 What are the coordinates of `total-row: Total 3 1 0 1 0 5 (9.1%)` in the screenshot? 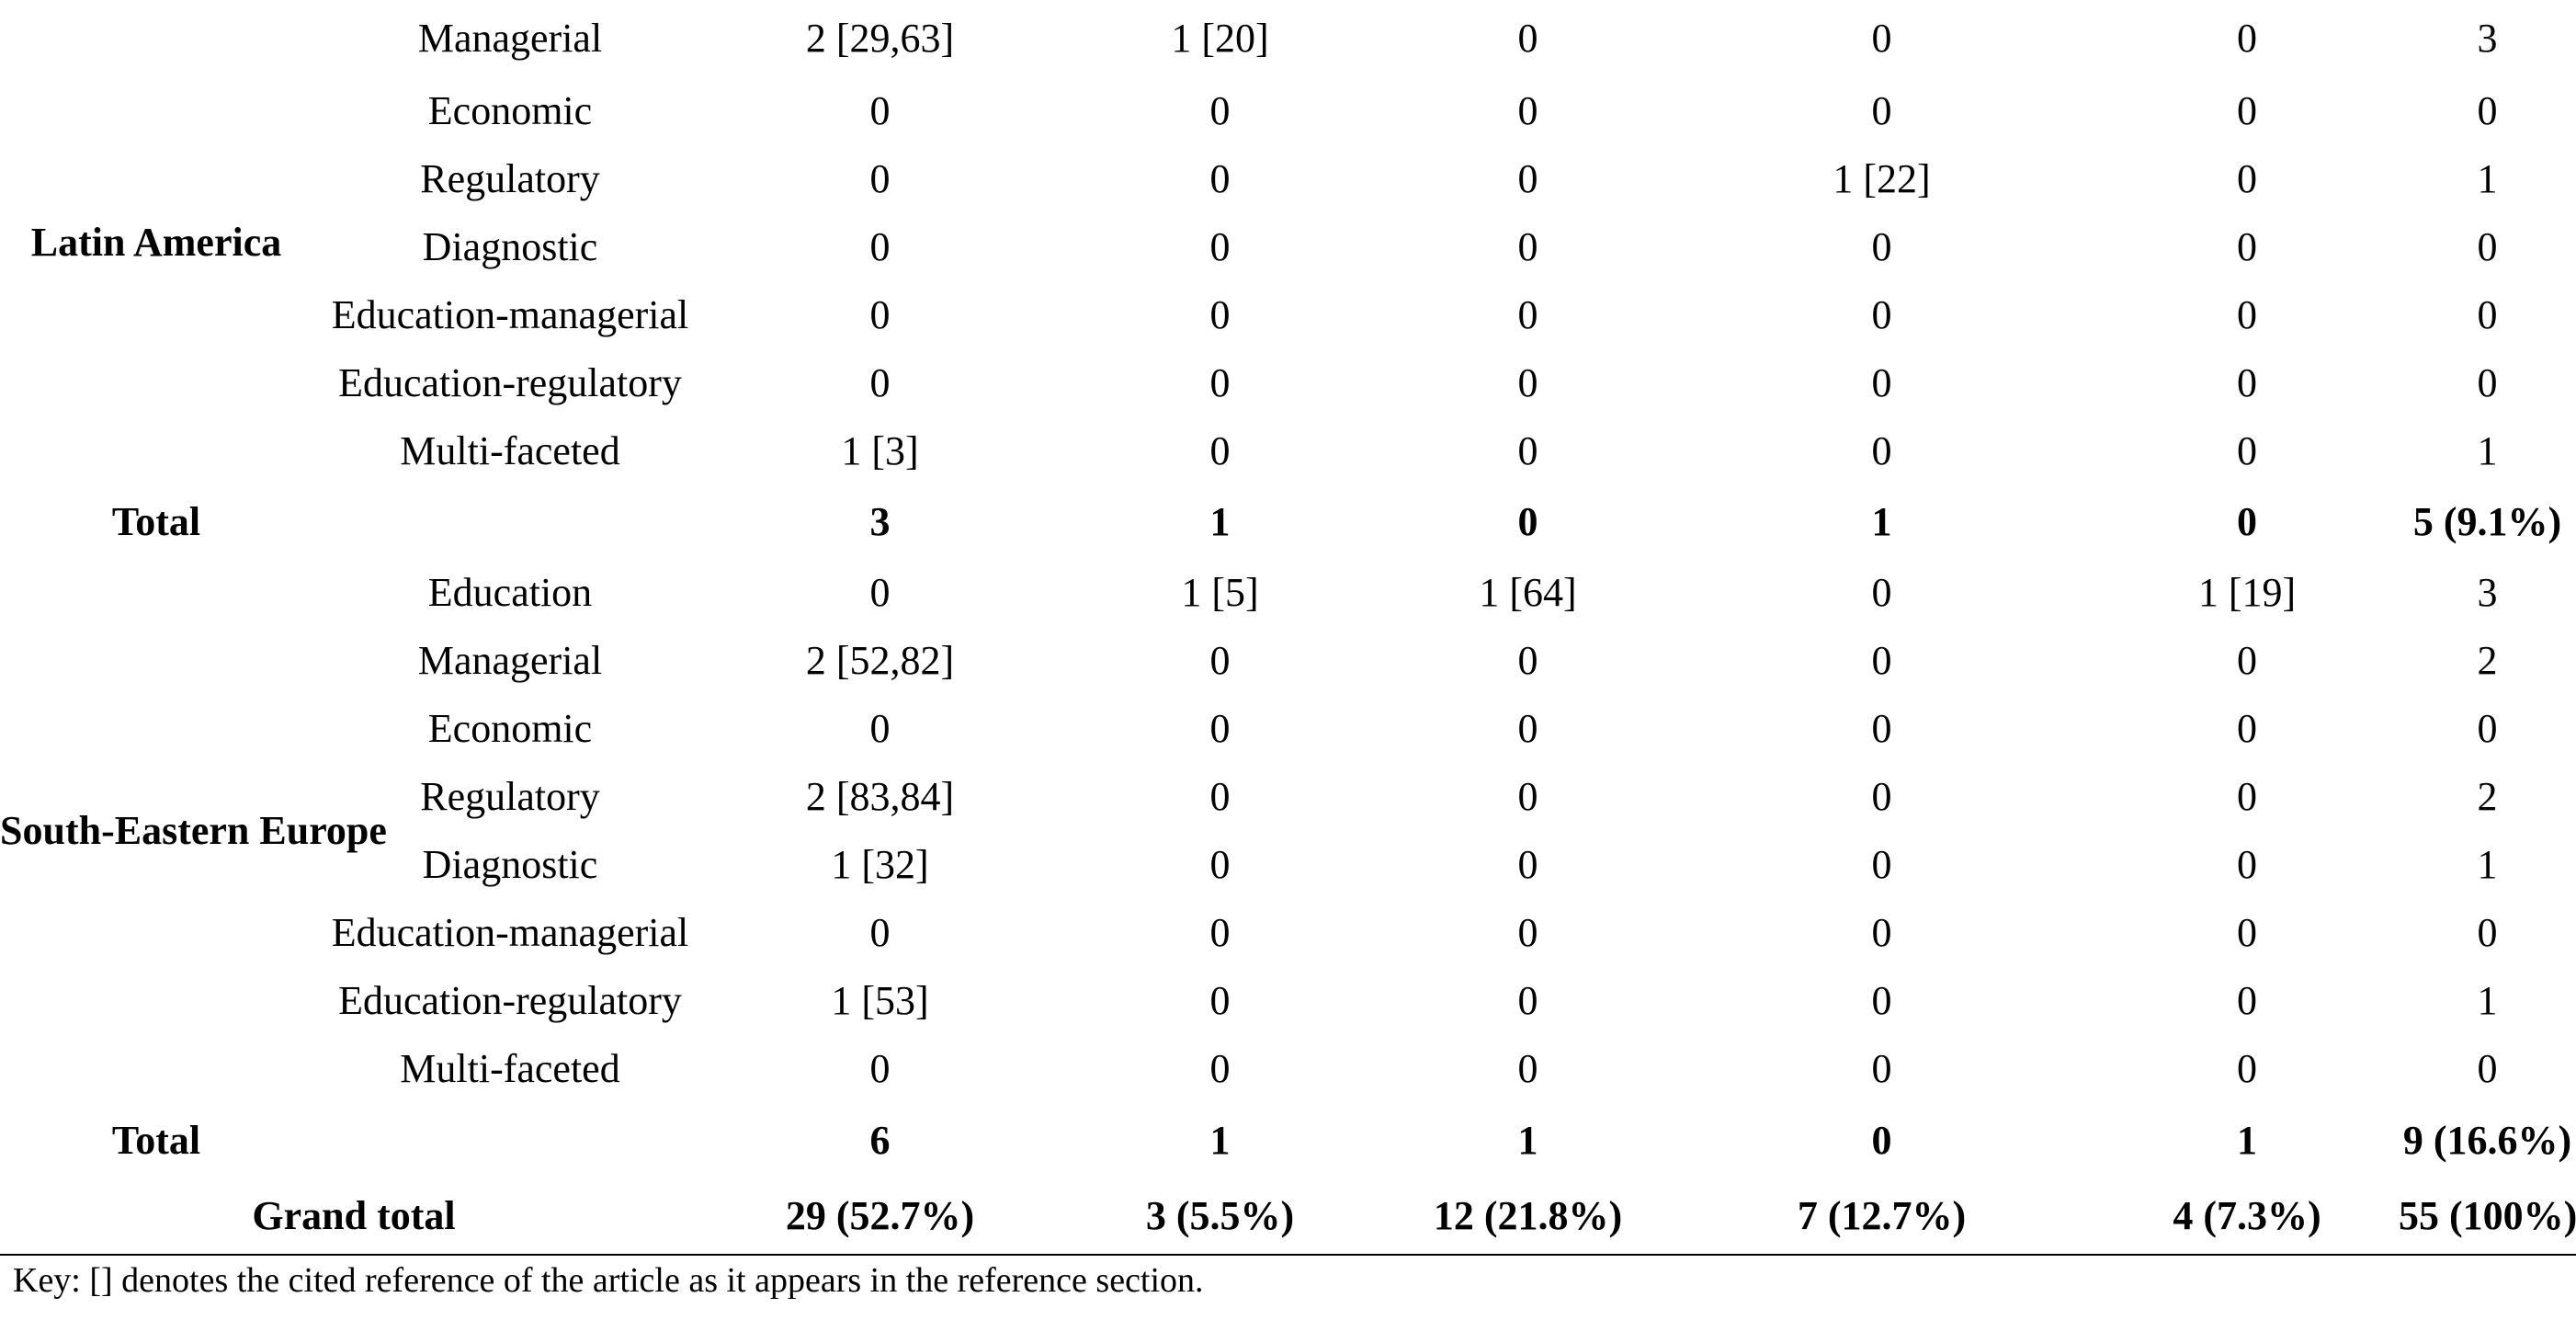 It's located at (1288, 522).